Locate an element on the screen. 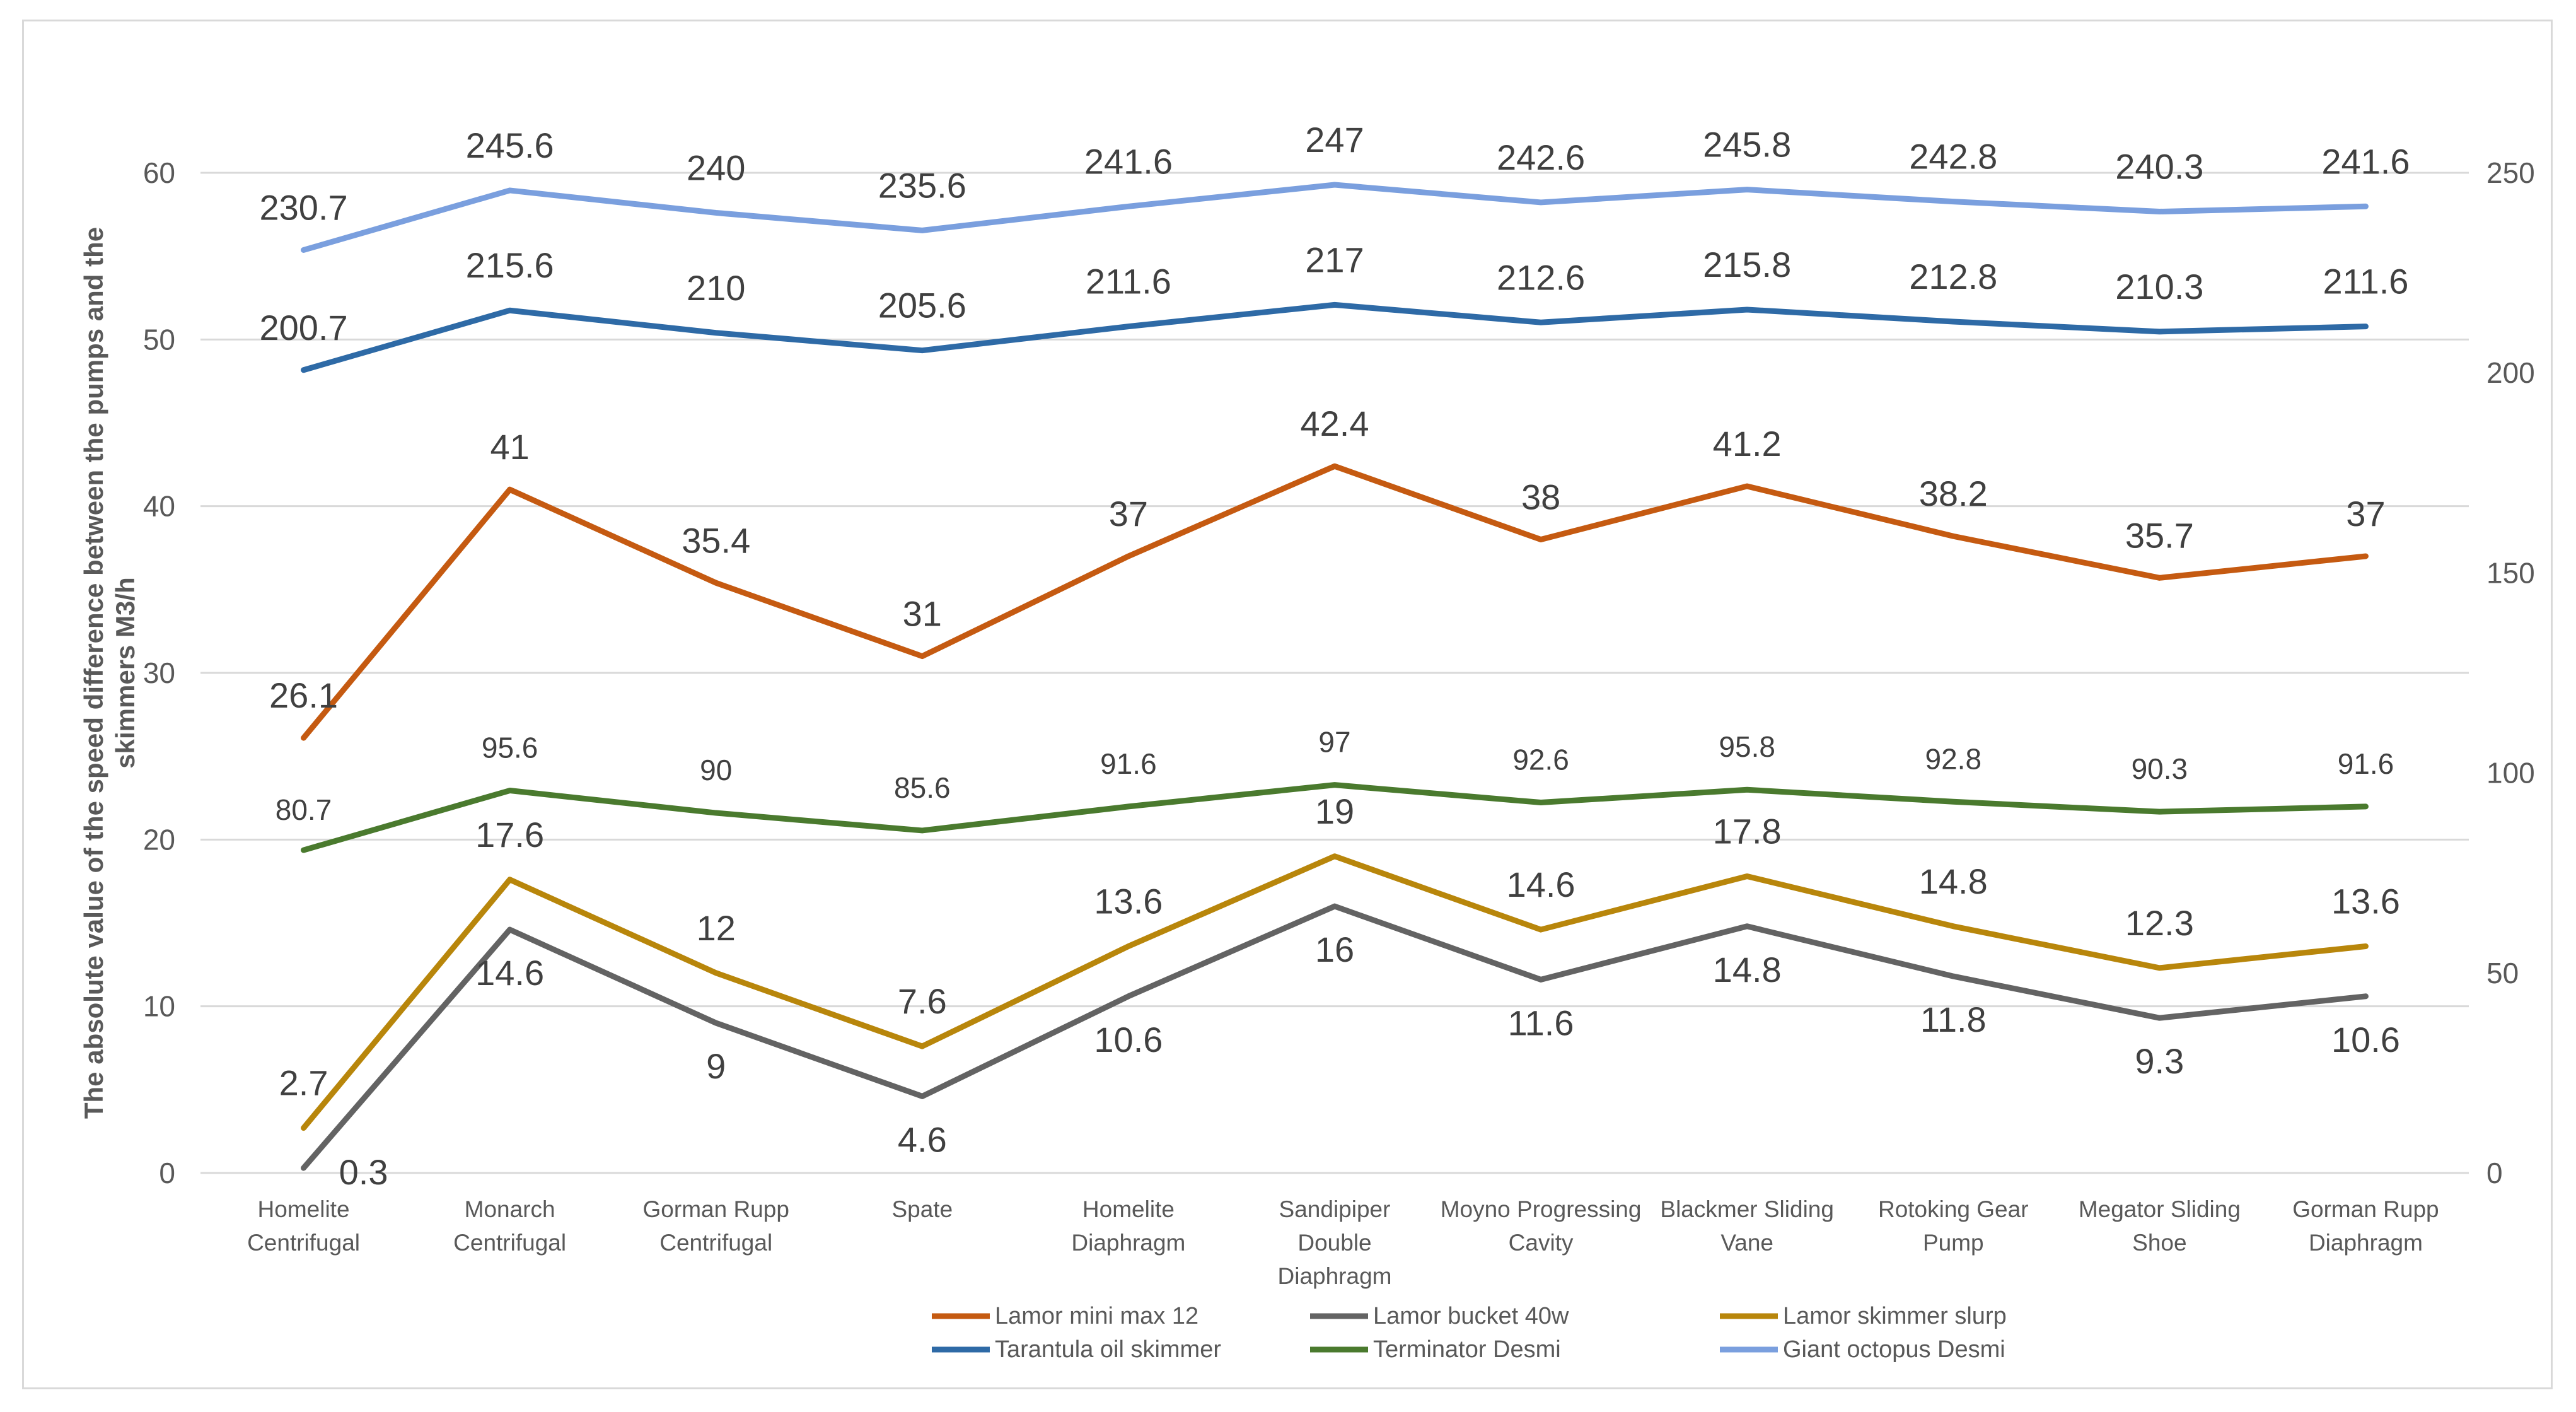  data-label: 31 is located at coordinates (922, 614).